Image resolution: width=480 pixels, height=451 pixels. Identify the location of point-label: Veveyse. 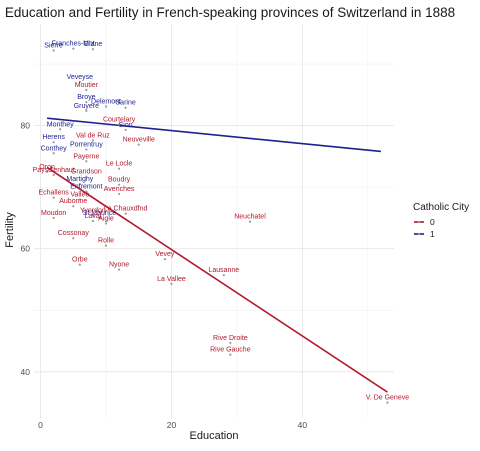
(80, 77).